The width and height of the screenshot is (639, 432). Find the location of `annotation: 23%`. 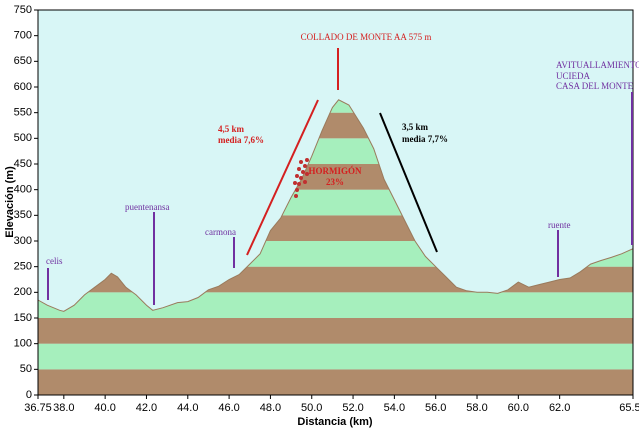

annotation: 23% is located at coordinates (335, 182).